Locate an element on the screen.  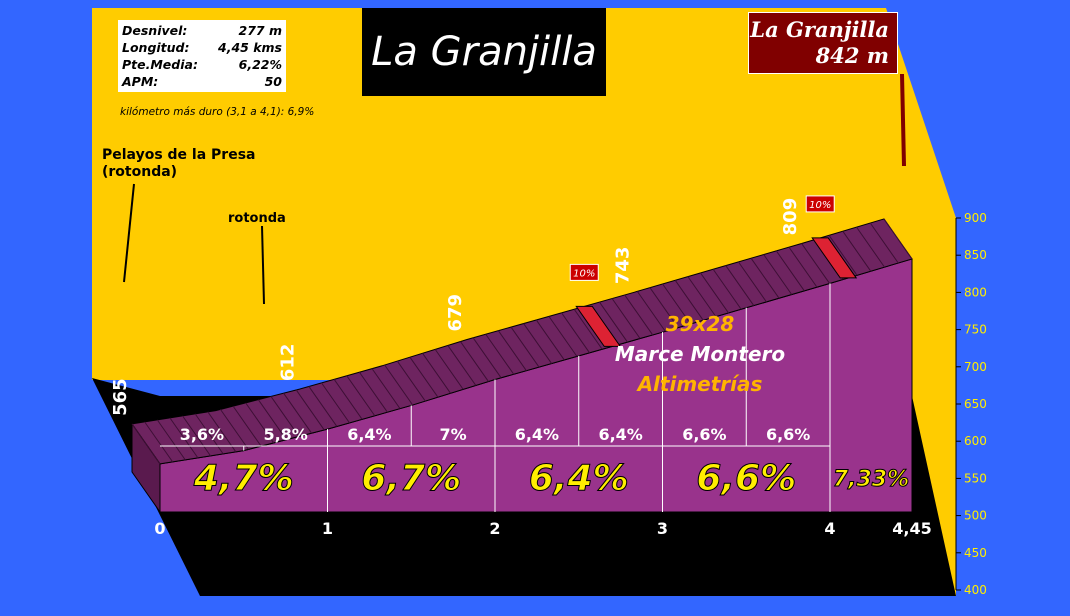
stat-value: 4,45 kms is located at coordinates (250, 47).